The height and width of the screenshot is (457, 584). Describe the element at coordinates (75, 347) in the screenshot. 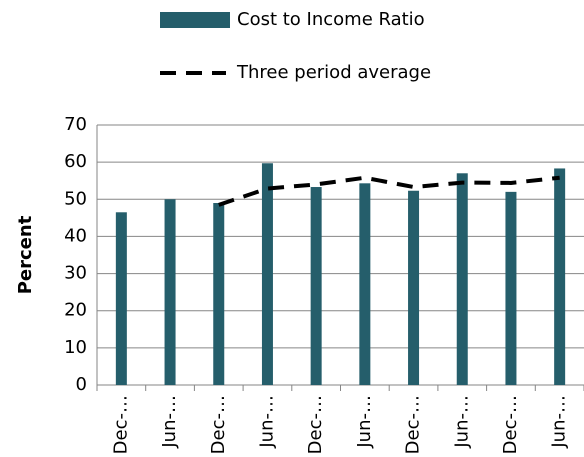

I see `y-tick-label: 10` at that location.